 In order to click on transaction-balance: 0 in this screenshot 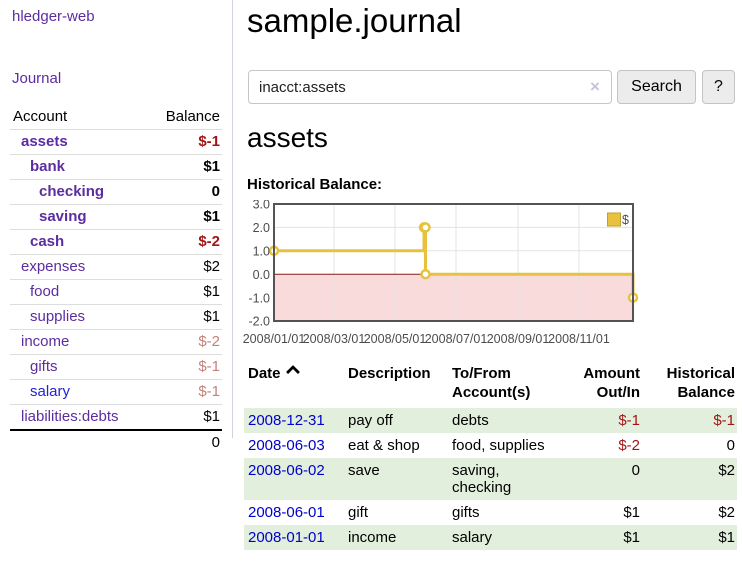, I will do `click(730, 445)`.